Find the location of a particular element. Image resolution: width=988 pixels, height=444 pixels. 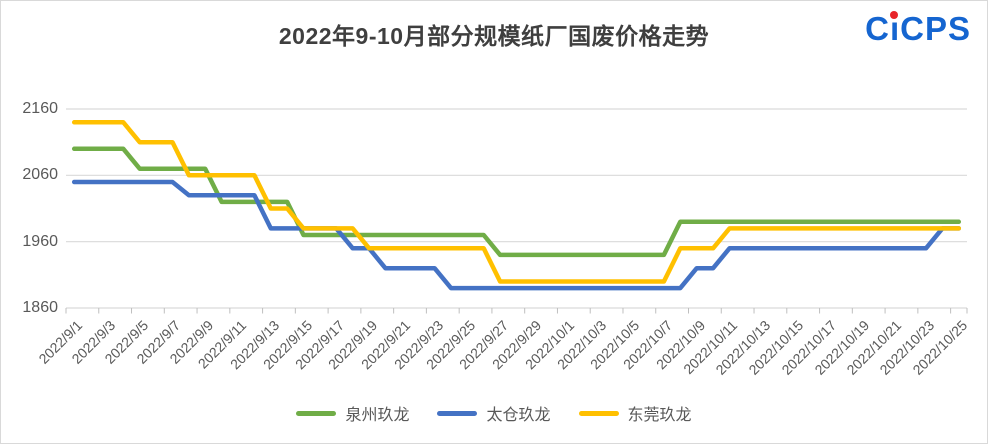

y-axis-label: 2160 is located at coordinates (40, 108).